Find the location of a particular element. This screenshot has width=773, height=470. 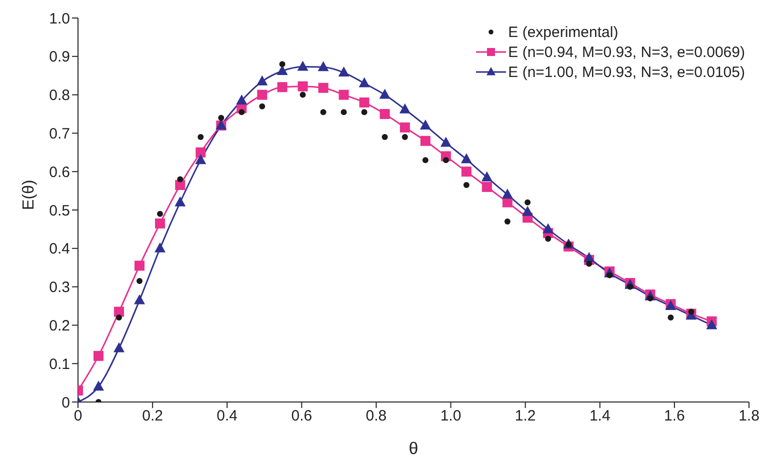

x-tick-label: 1.4 is located at coordinates (599, 416).